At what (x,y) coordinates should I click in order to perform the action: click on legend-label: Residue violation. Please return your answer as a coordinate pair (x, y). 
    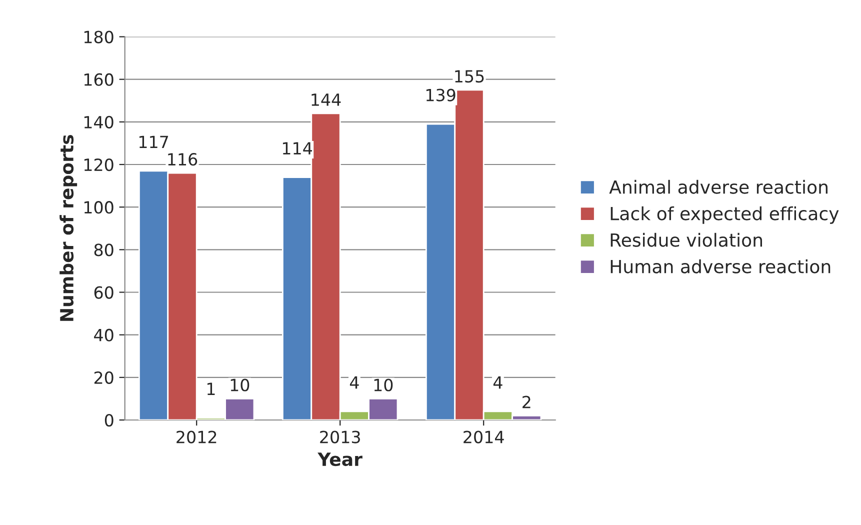
    Looking at the image, I should click on (686, 239).